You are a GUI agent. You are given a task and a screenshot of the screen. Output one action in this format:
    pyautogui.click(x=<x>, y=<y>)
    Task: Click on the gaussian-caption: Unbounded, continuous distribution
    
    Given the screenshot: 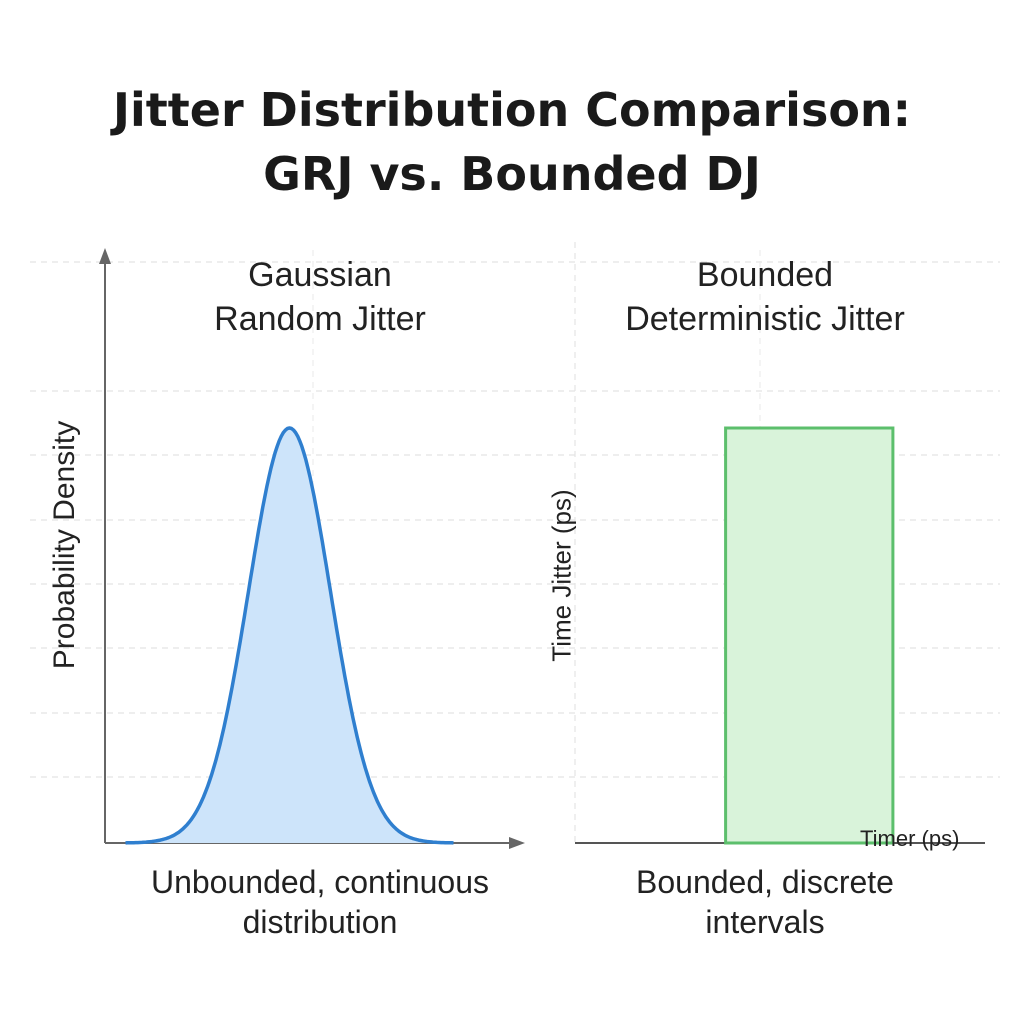 What is the action you would take?
    pyautogui.click(x=320, y=902)
    